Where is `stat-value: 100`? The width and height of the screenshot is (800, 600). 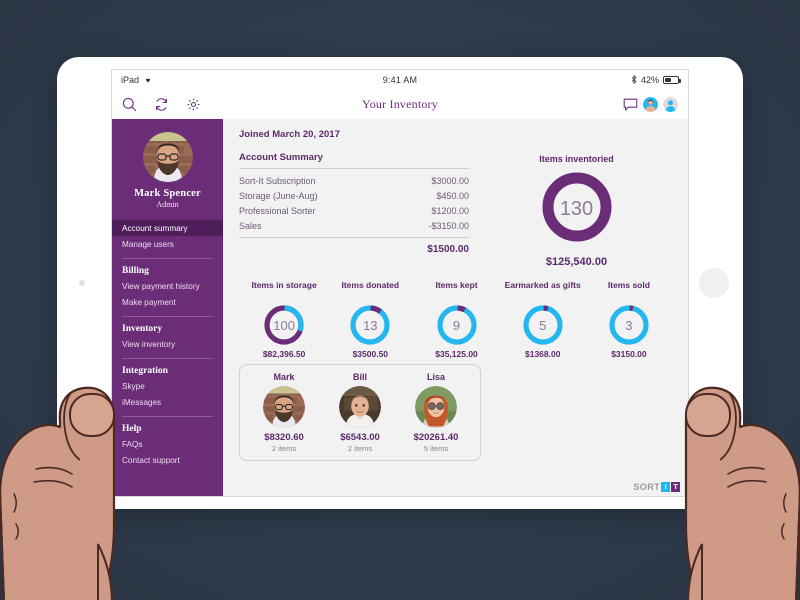
stat-value: 100 is located at coordinates (284, 325).